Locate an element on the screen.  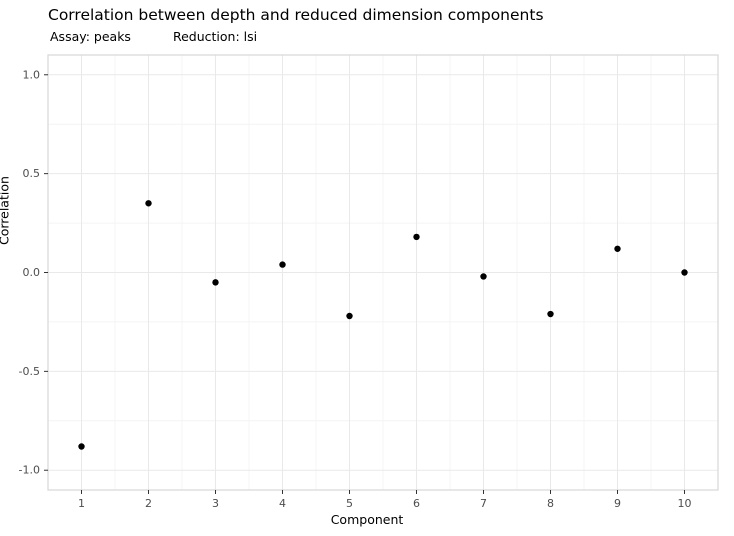
x-tick-label: 7 is located at coordinates (483, 503).